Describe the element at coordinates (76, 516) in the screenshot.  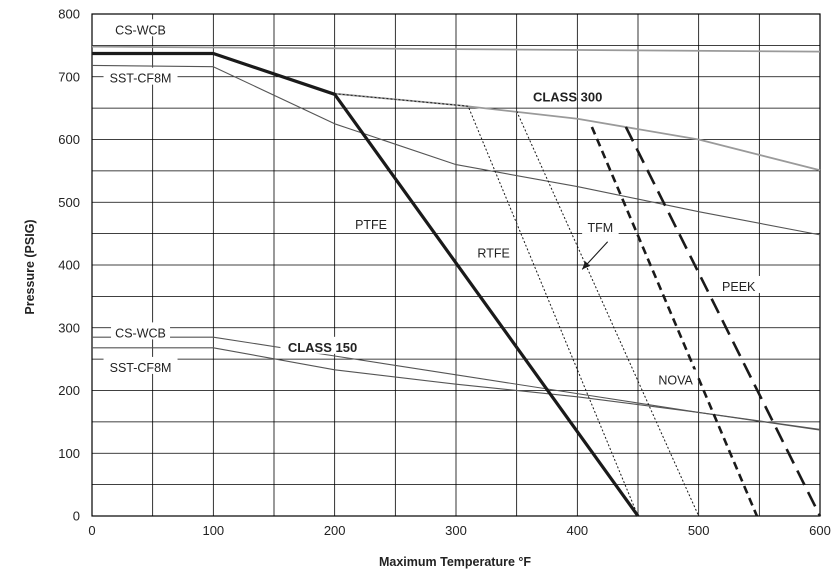
I see `y-tick-label: 0` at that location.